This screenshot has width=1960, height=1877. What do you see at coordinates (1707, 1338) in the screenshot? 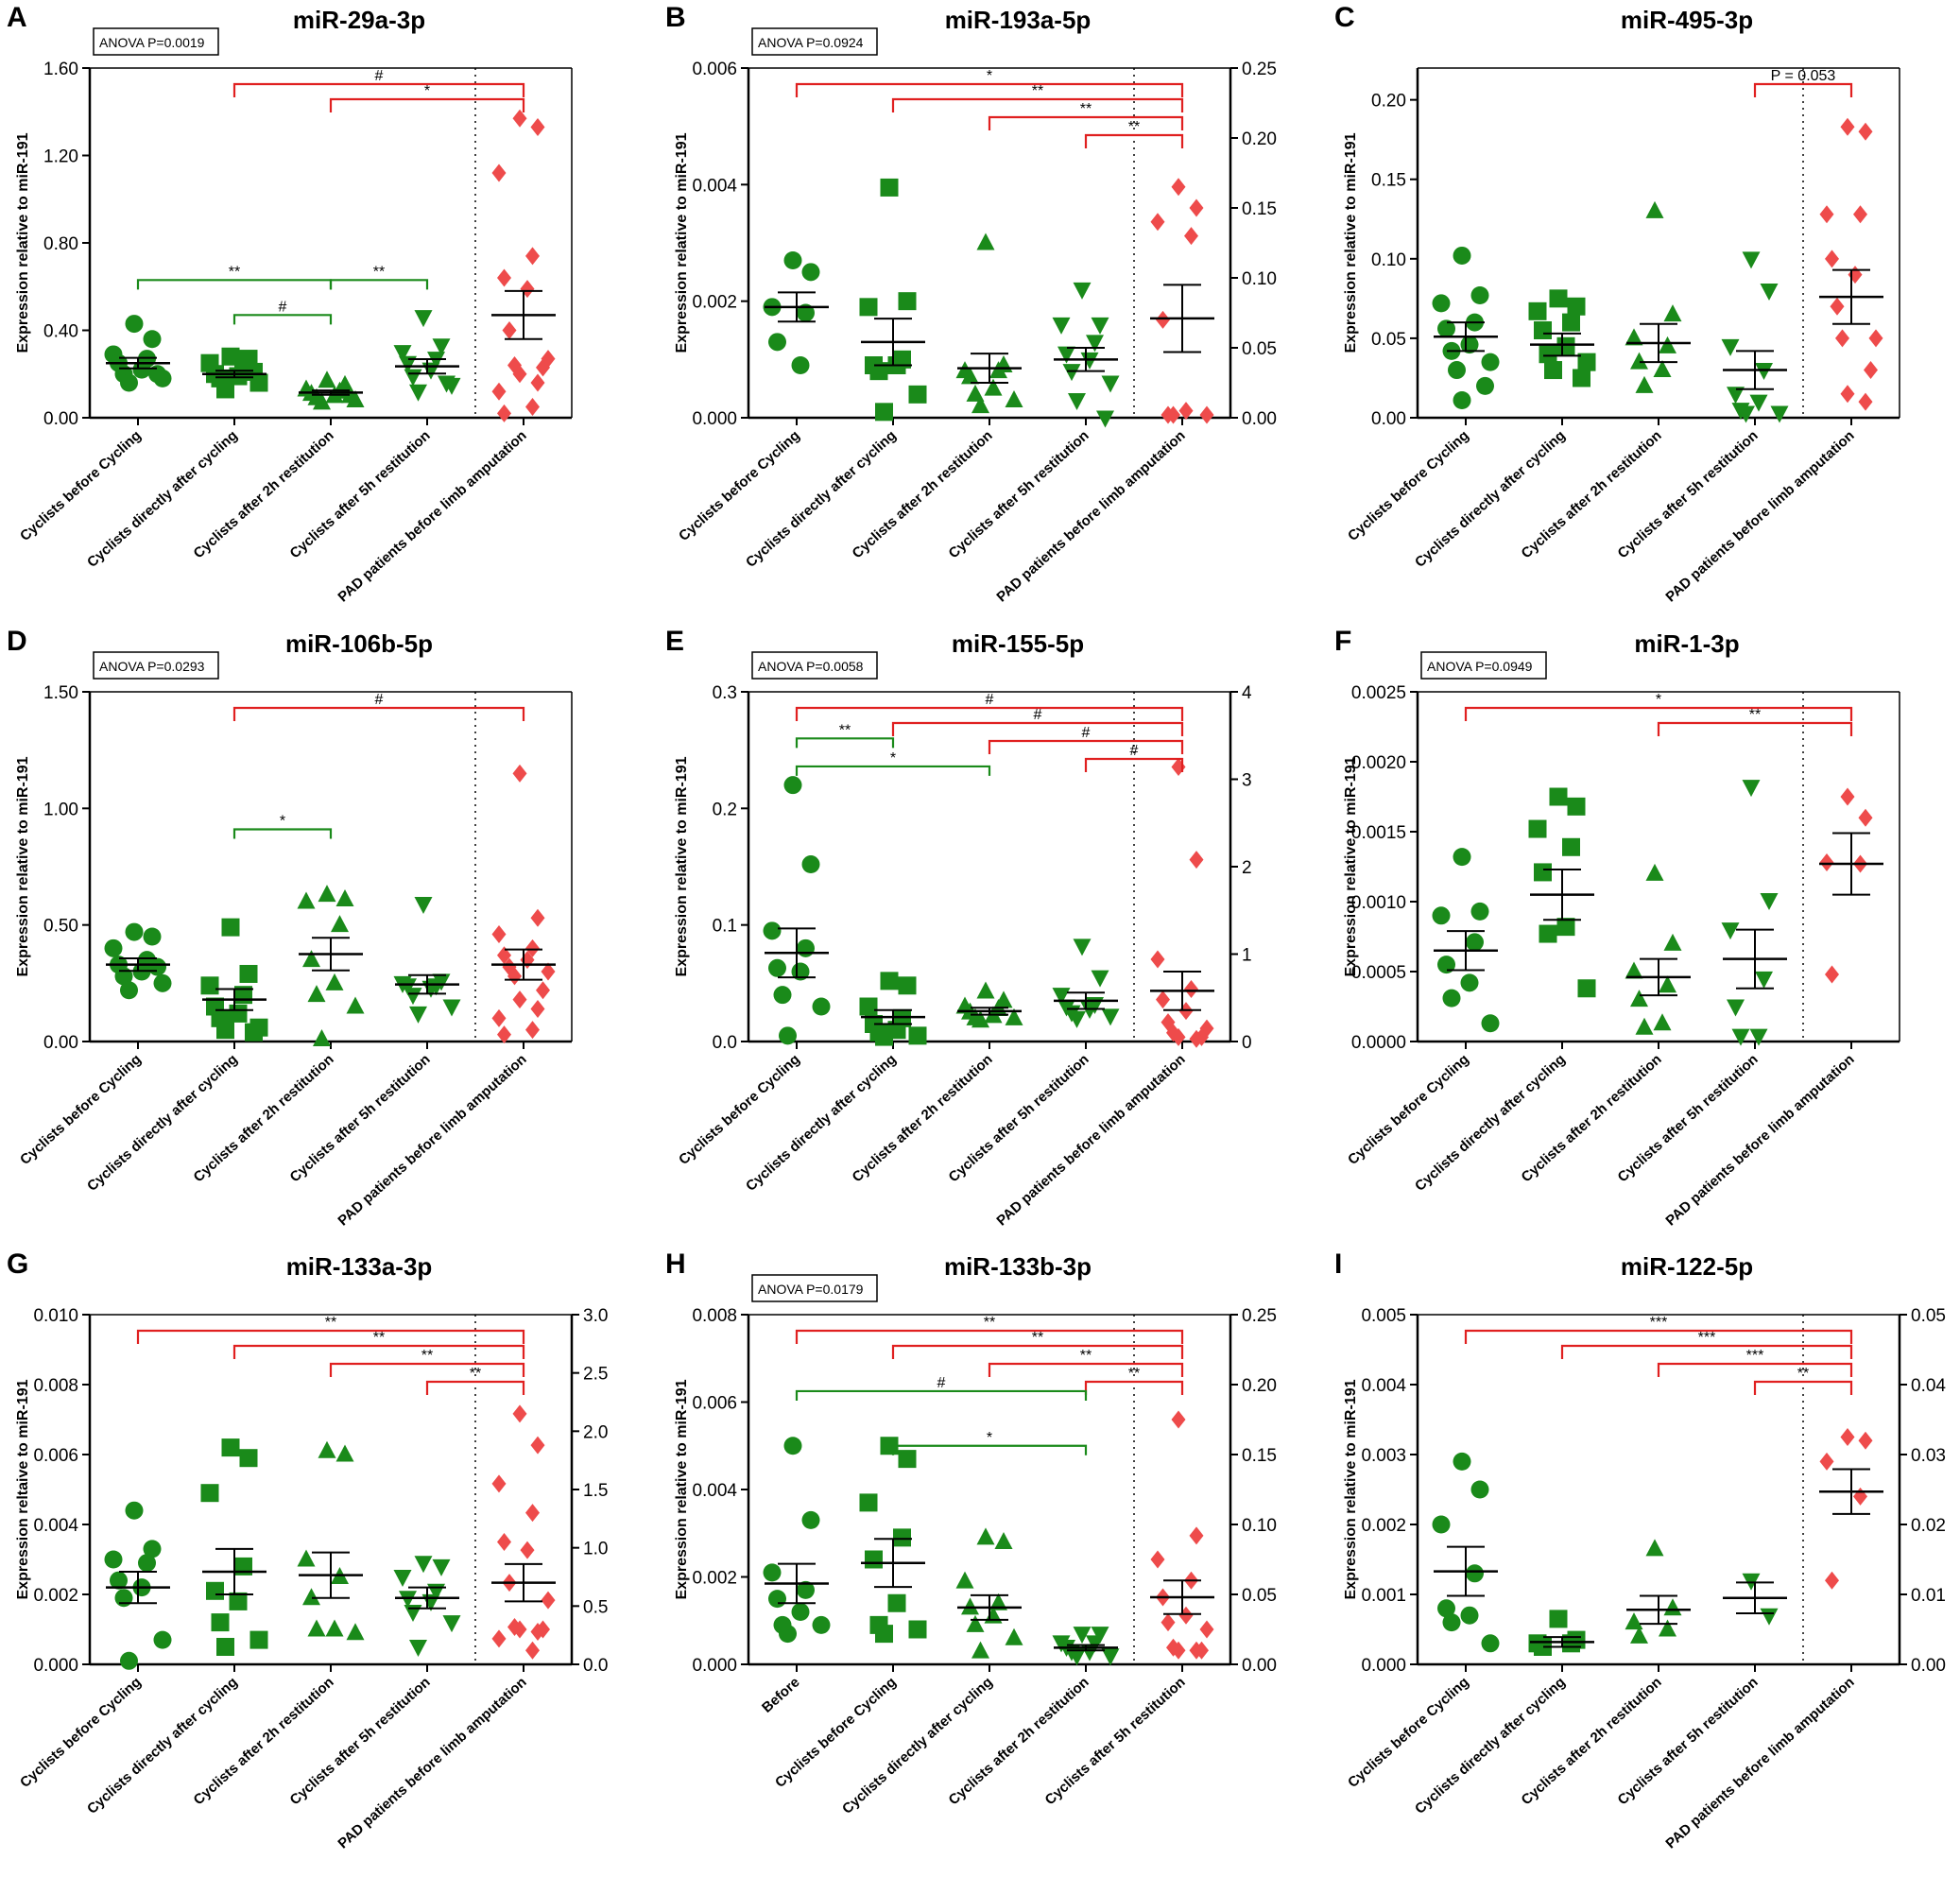
I see `significance-label: ***` at bounding box center [1707, 1338].